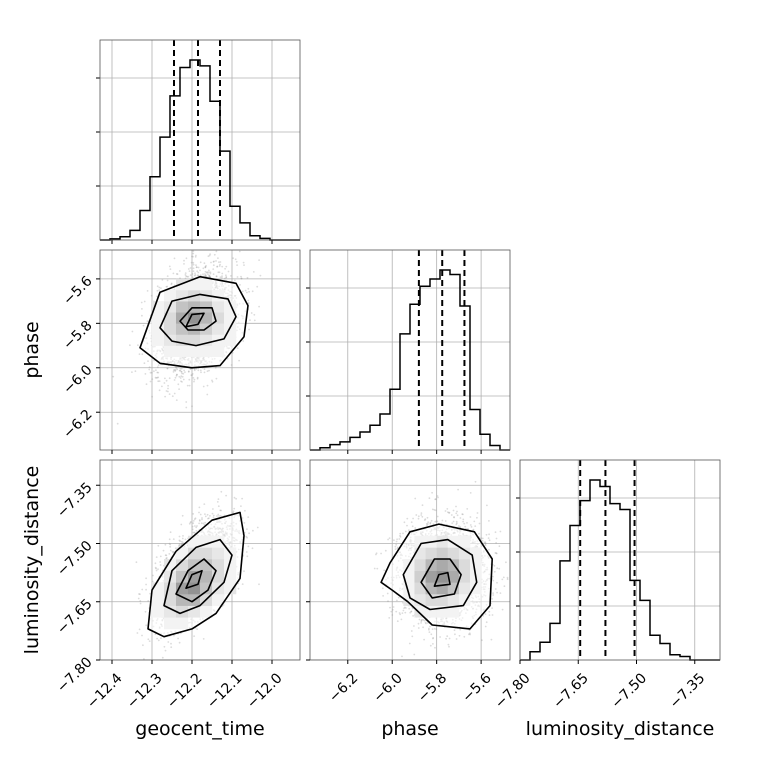 Image resolution: width=760 pixels, height=764 pixels. I want to click on hist-panel-phase, so click(408, 352).